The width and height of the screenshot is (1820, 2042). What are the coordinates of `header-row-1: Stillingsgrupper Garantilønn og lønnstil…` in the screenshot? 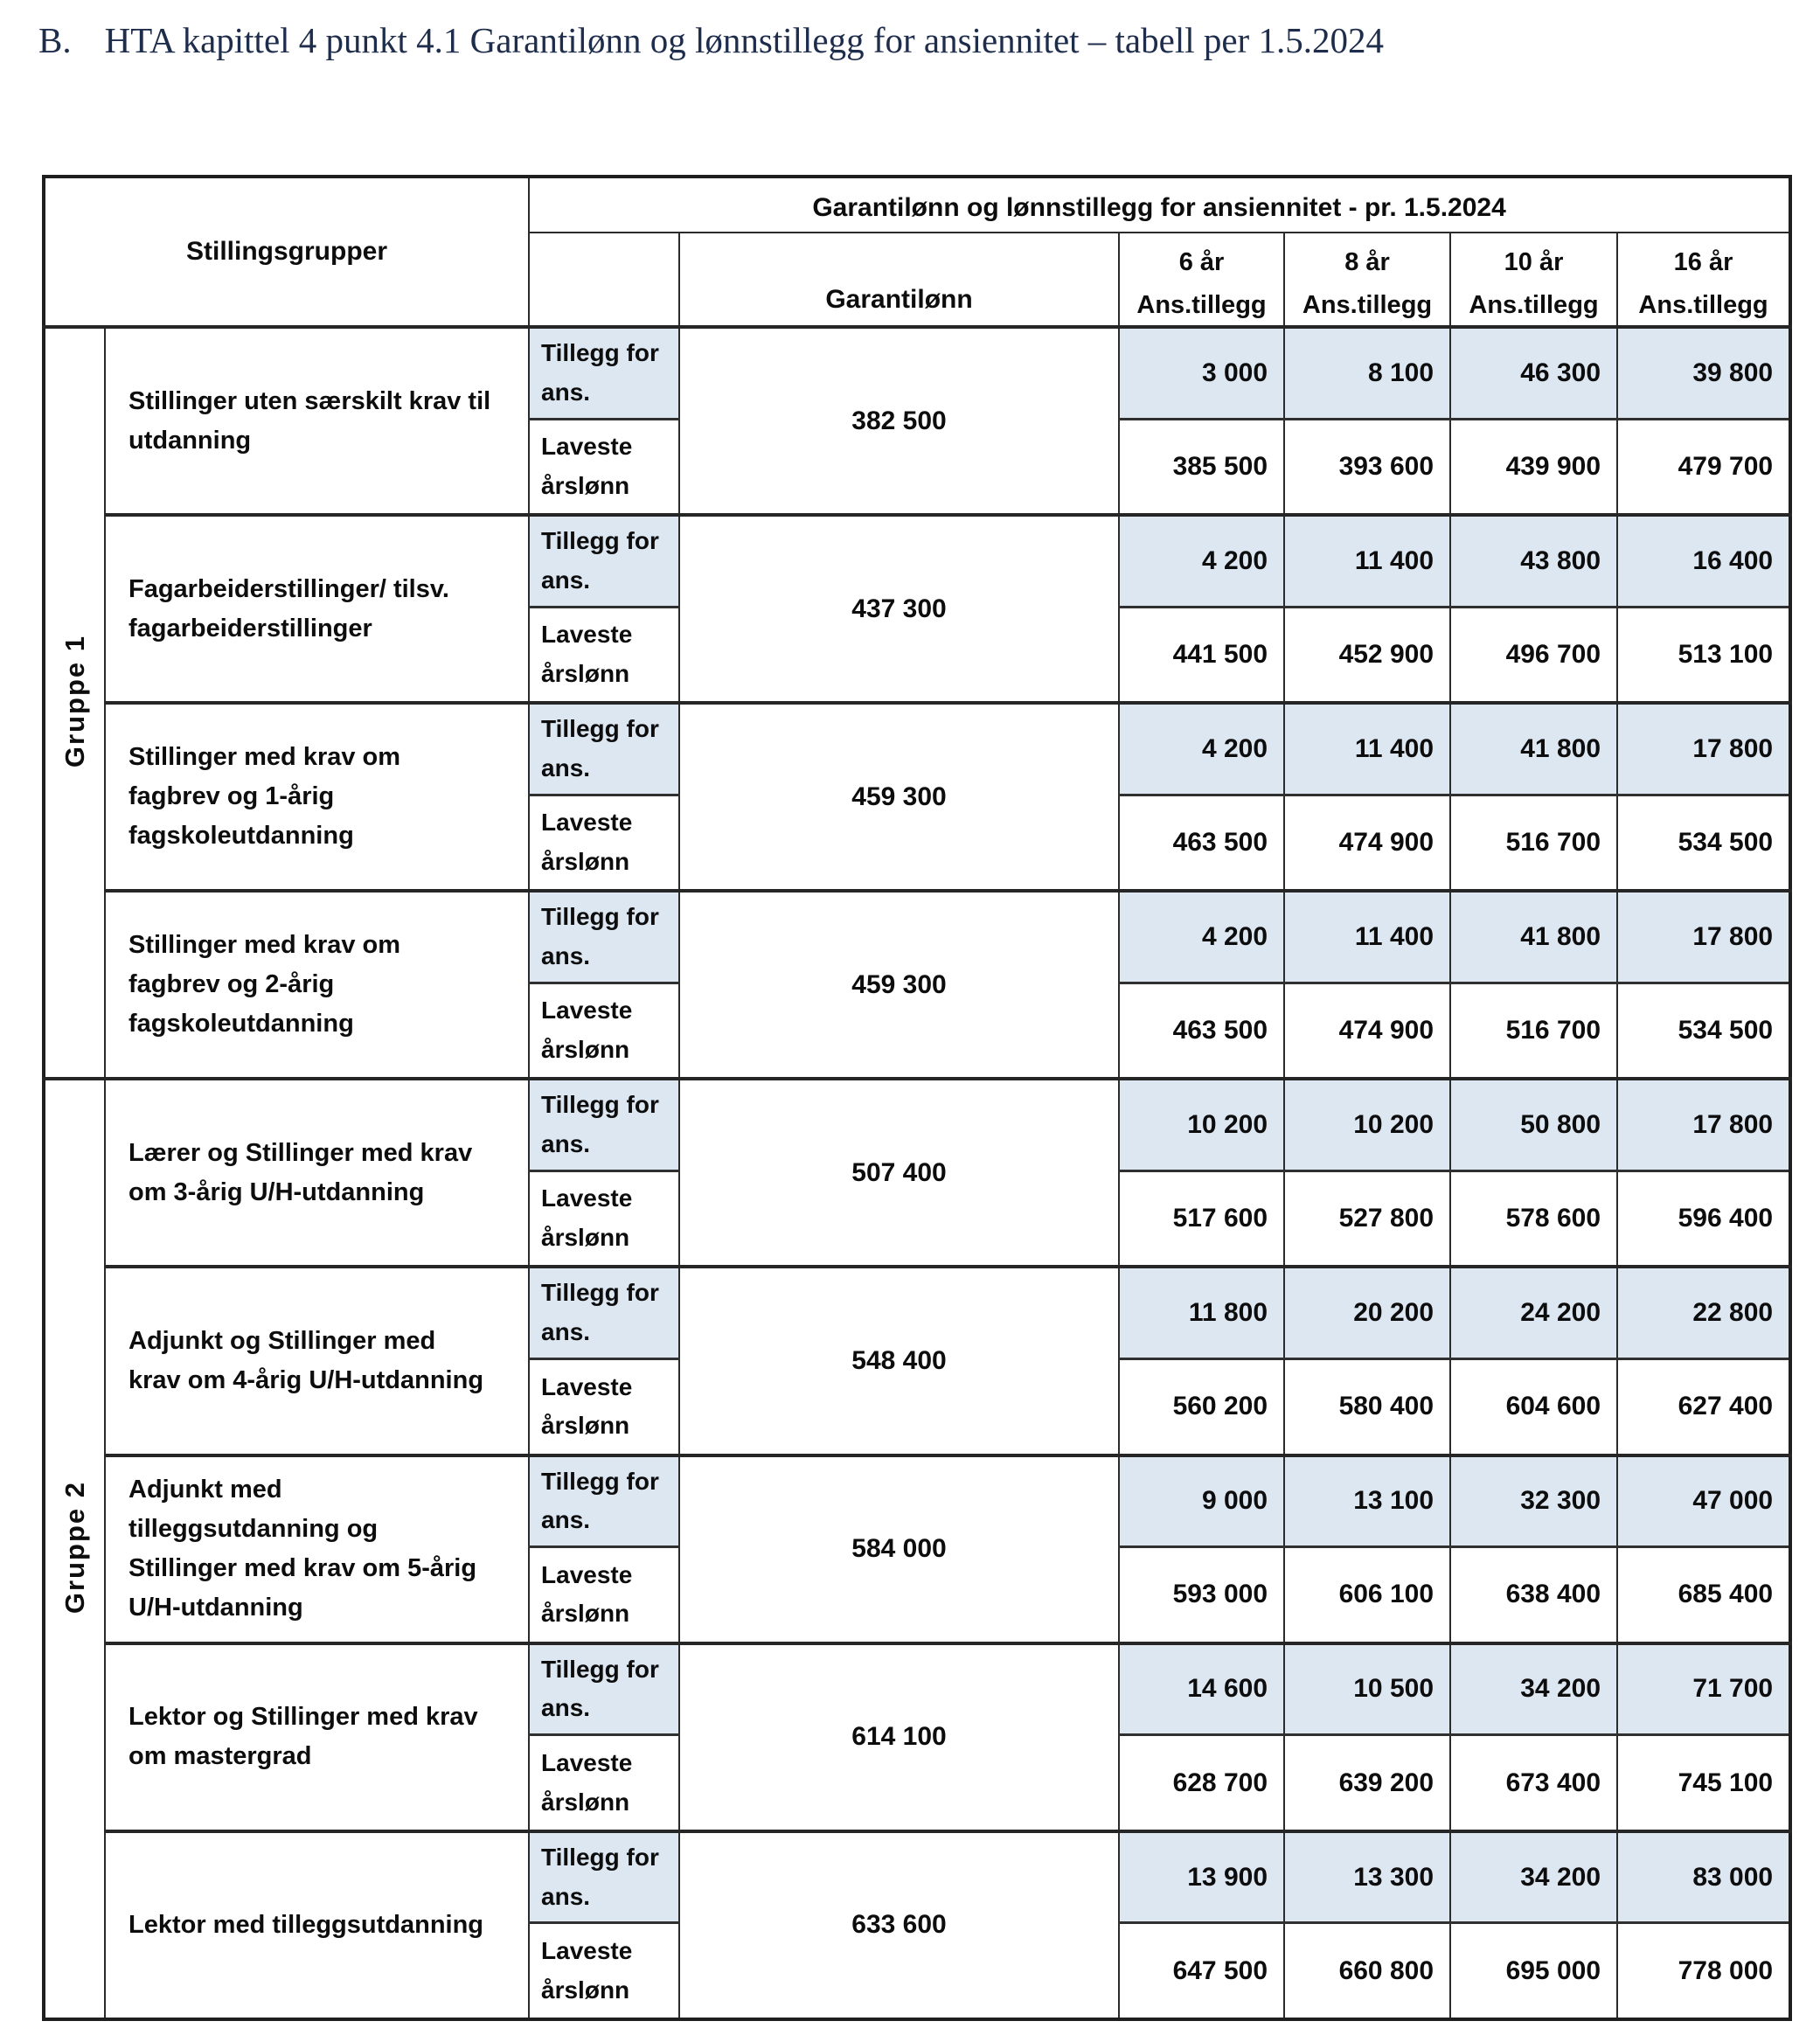 It's located at (917, 252).